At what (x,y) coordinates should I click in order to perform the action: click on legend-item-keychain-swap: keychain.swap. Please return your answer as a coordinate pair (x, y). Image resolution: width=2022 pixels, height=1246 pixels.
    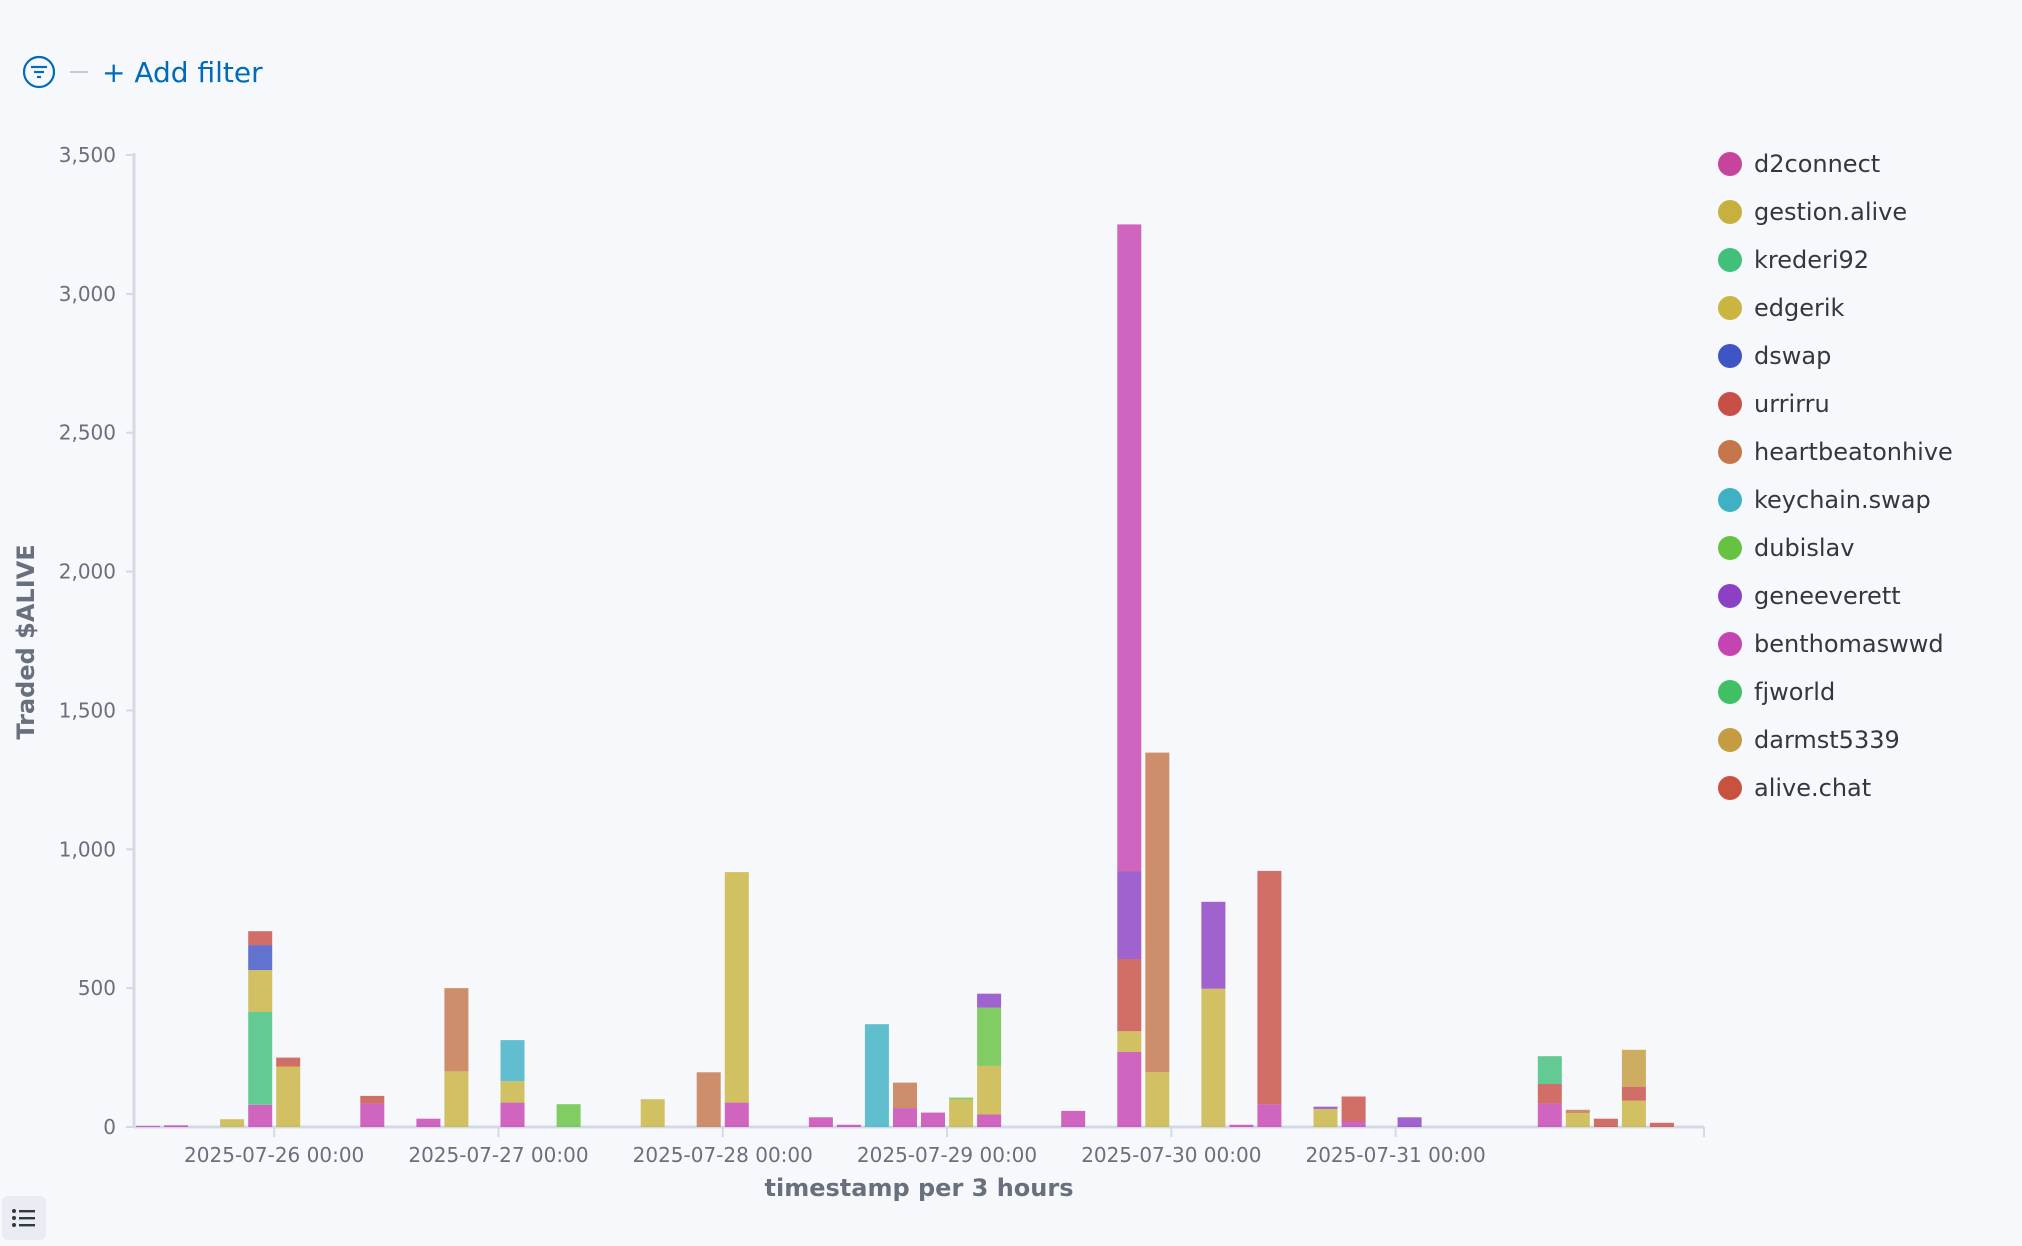
    Looking at the image, I should click on (1835, 500).